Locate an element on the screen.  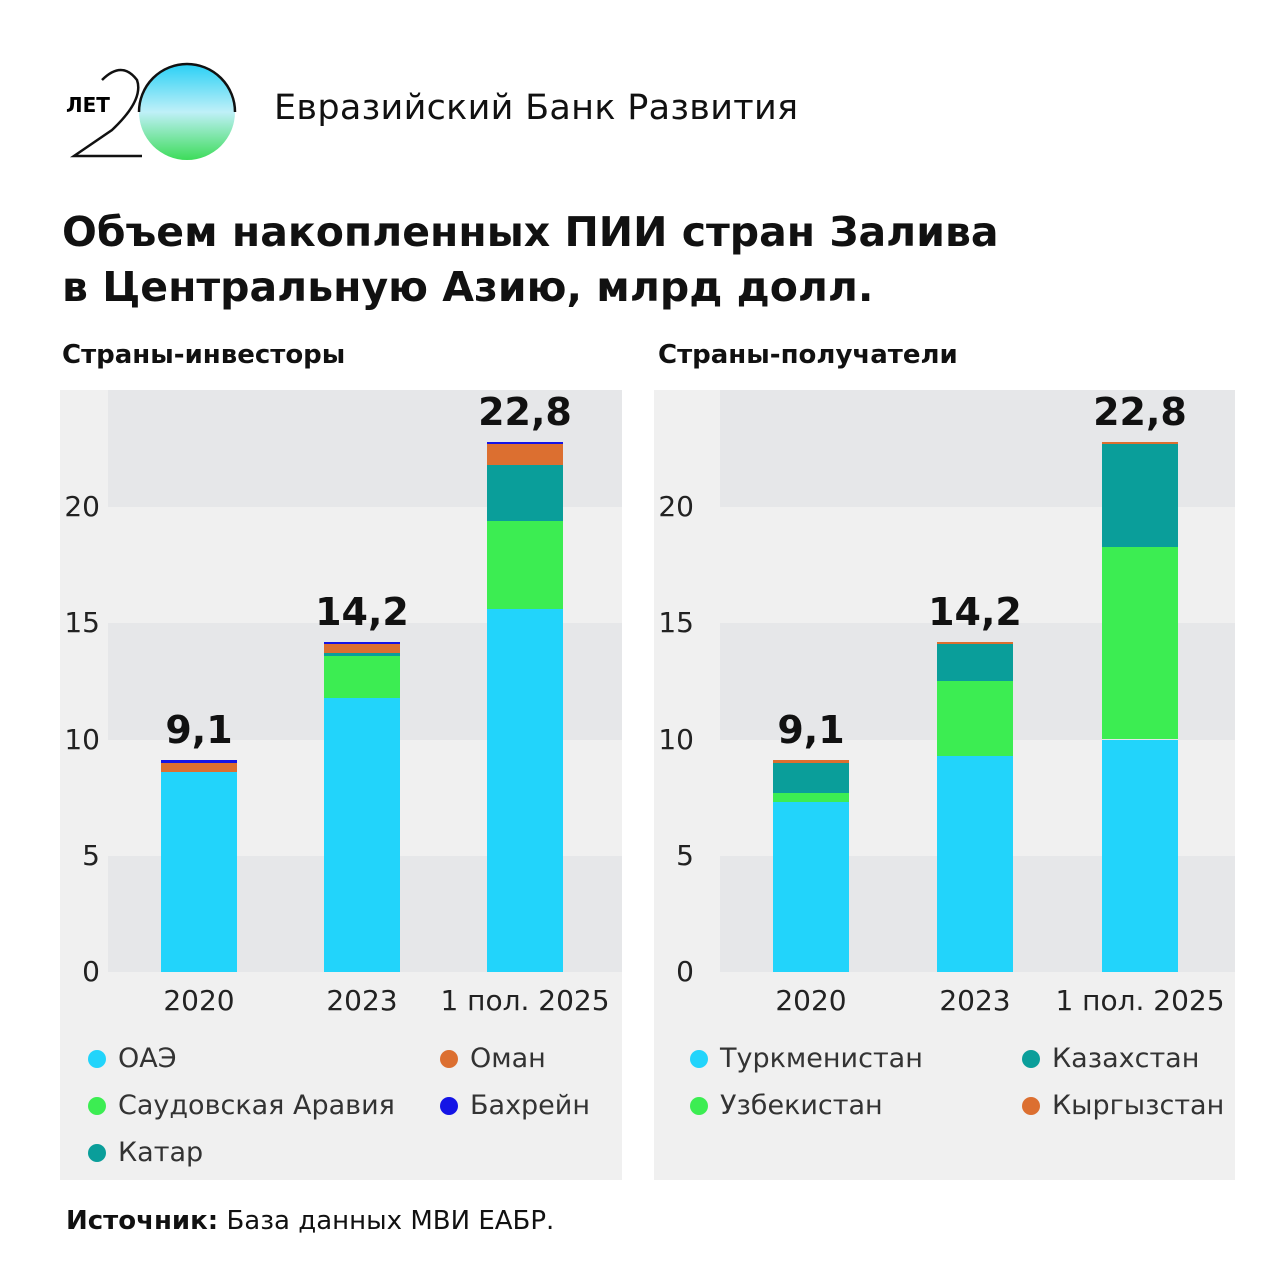
legend-label: Катар is located at coordinates (161, 1152).